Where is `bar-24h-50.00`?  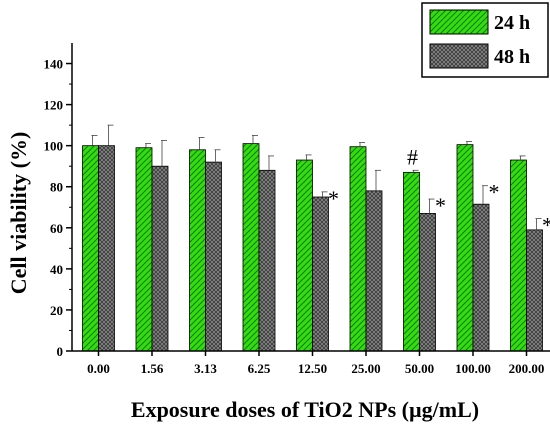
bar-24h-50.00 is located at coordinates (411, 261).